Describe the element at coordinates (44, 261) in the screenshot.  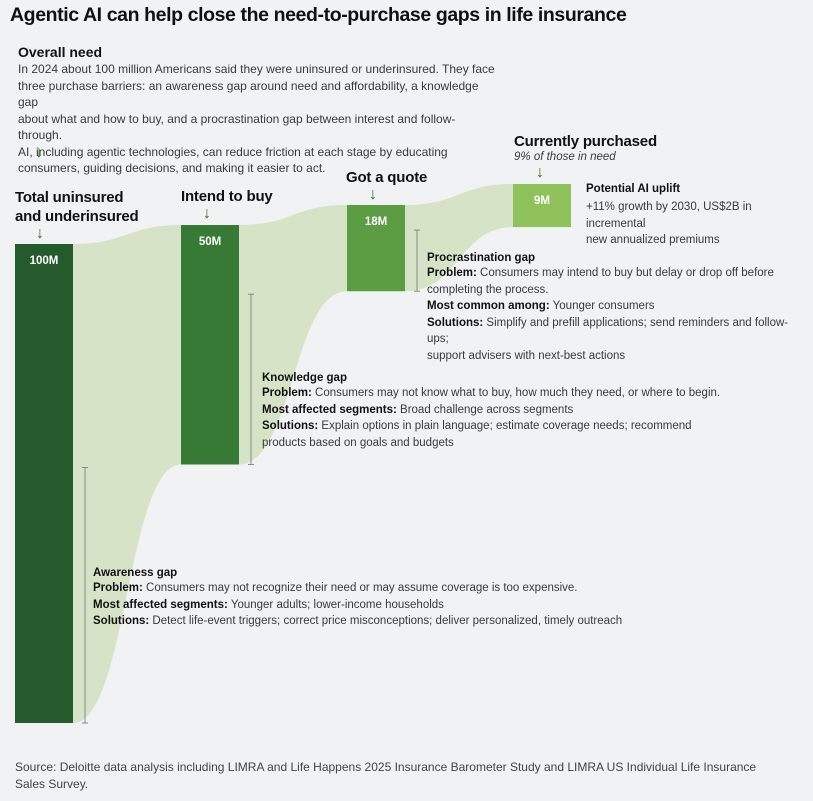
I see `funnel-bar-value-label: 100M` at that location.